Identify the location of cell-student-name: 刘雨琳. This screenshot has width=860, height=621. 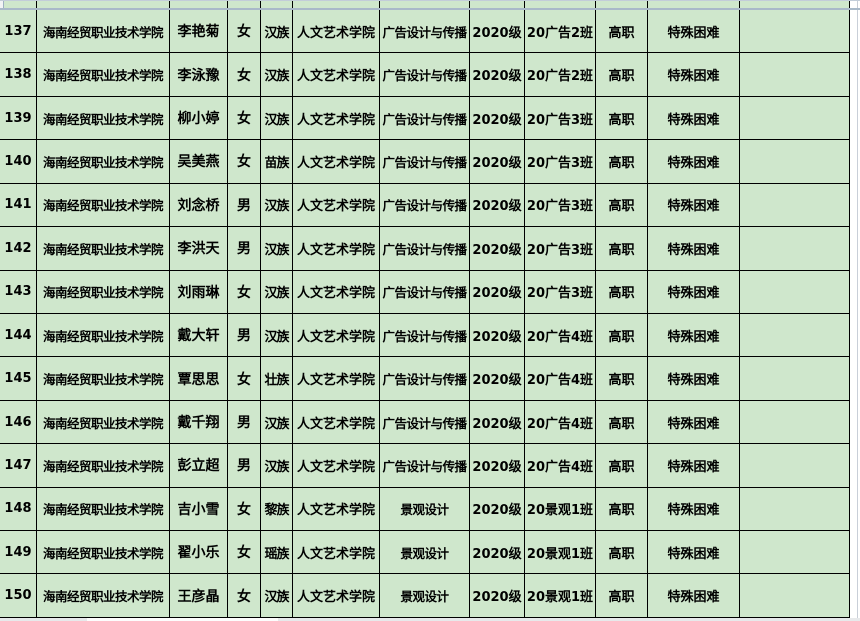
(199, 292).